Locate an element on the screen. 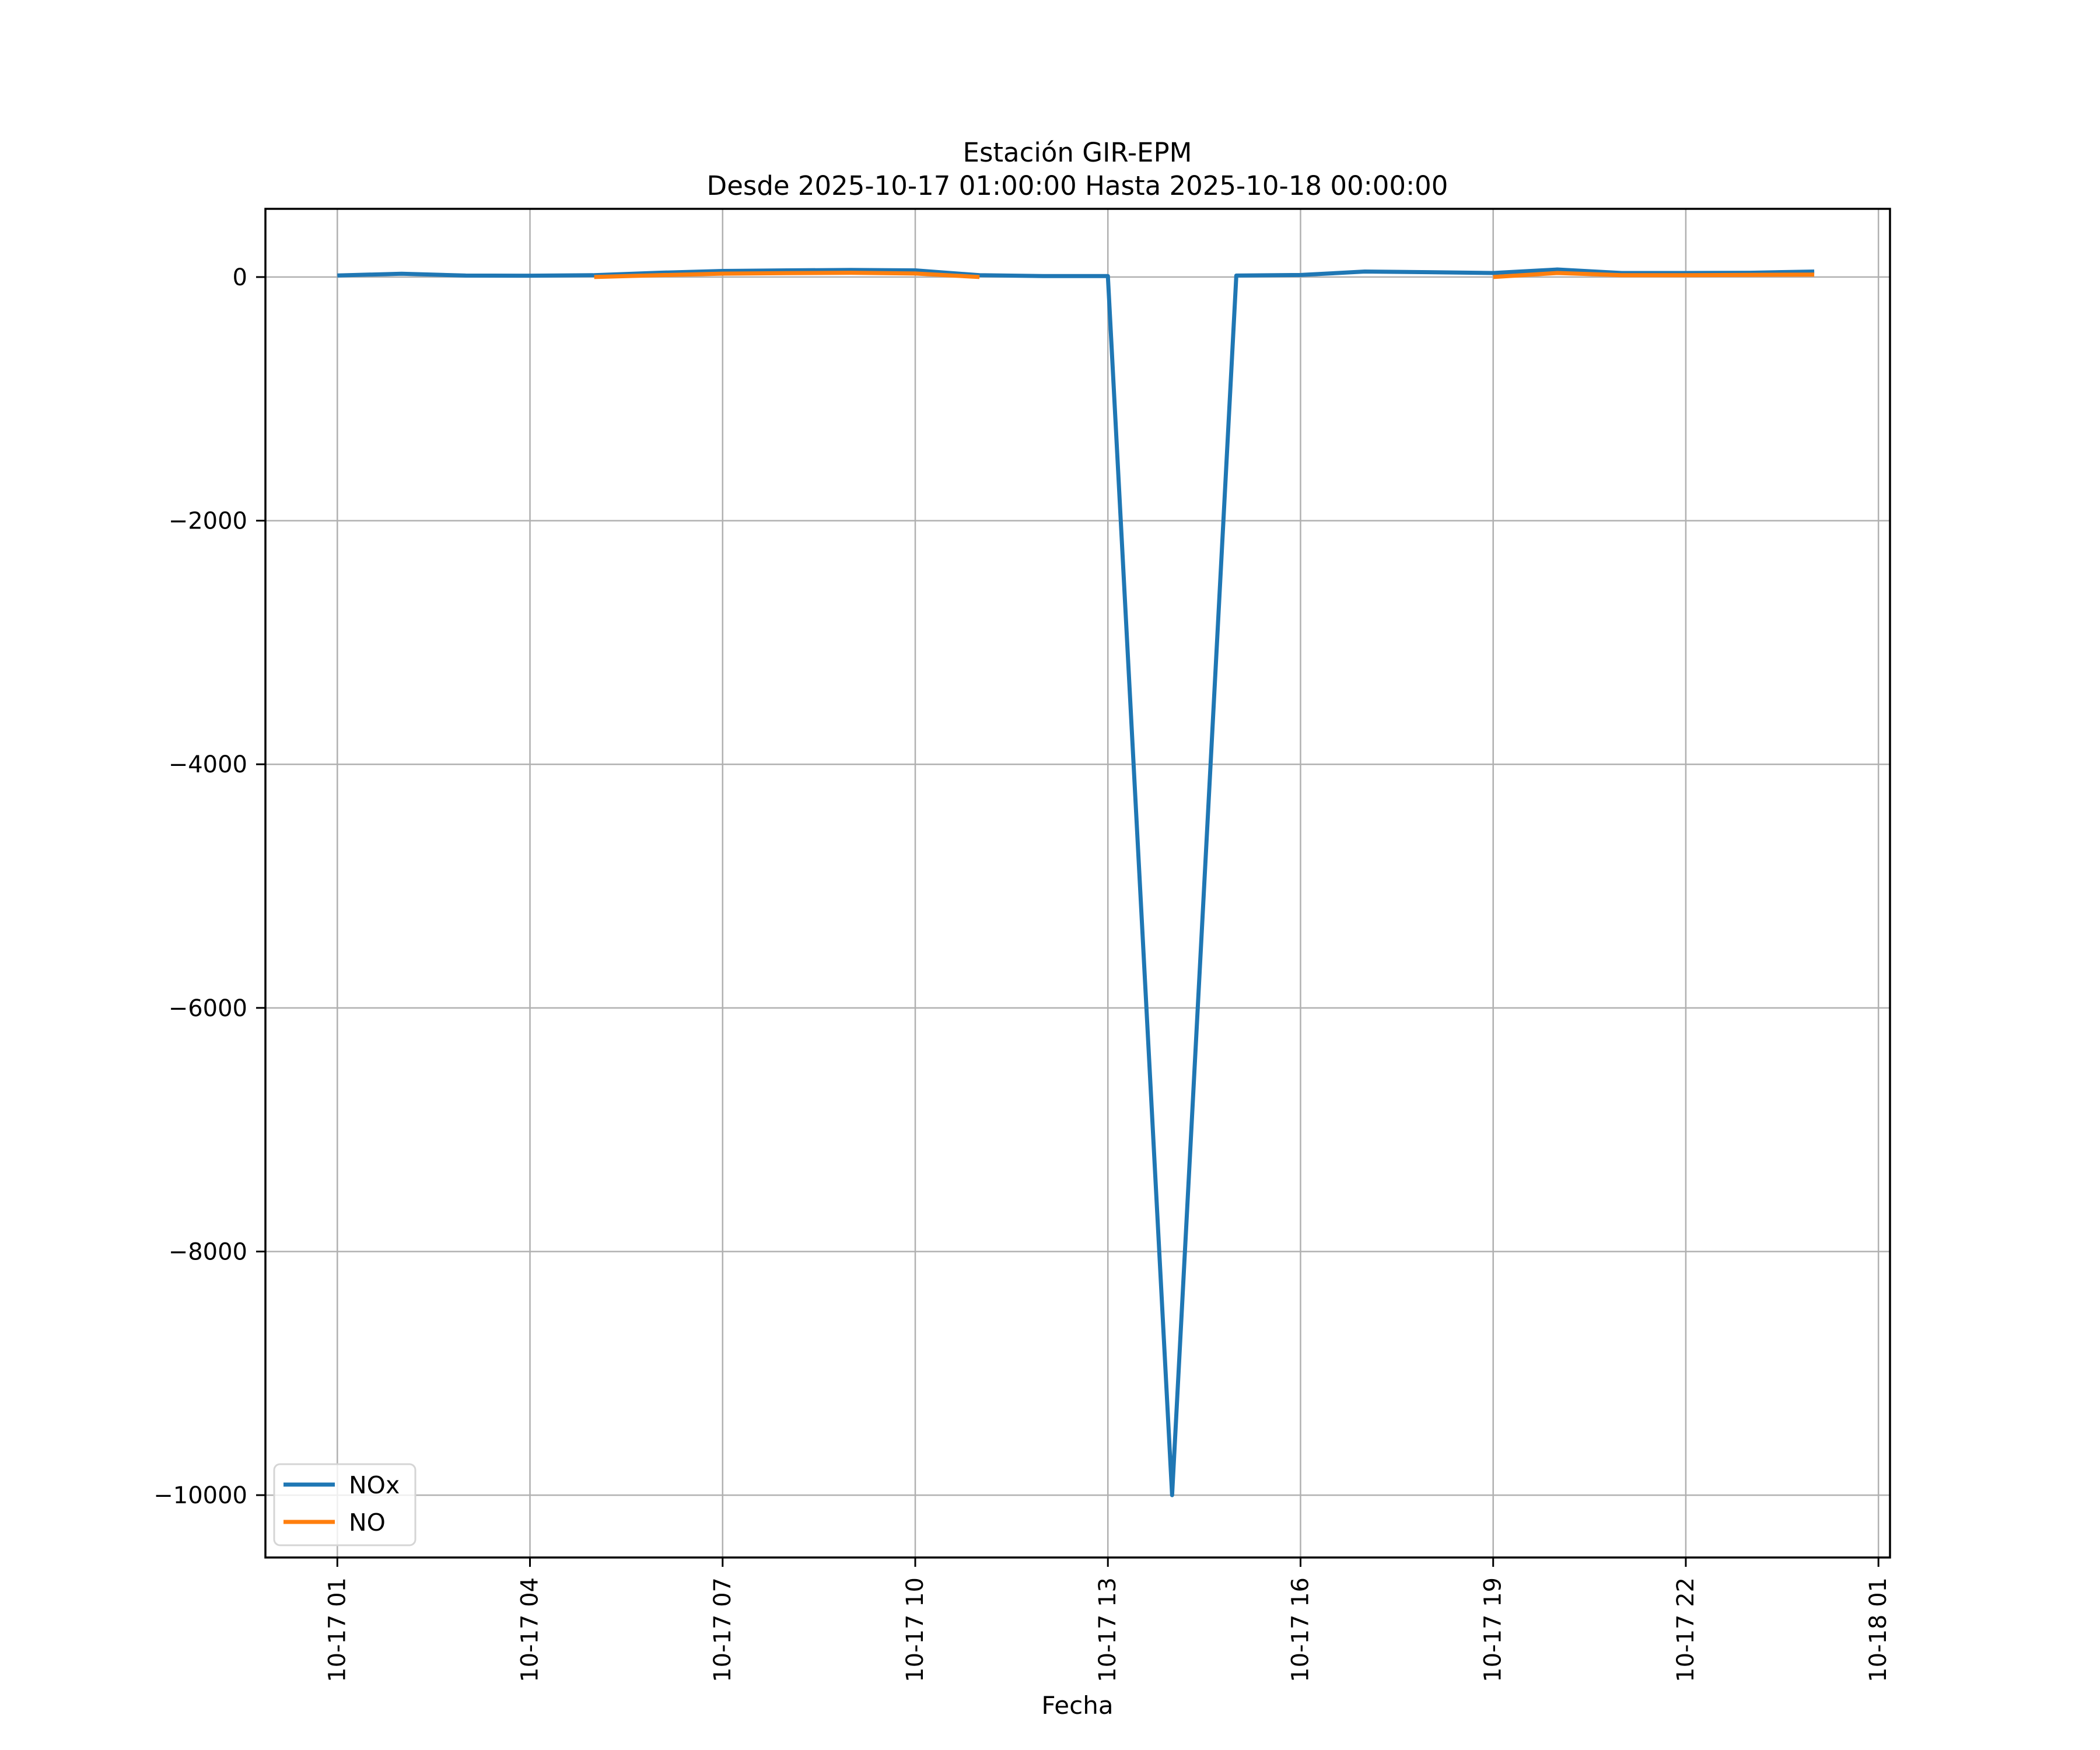 This screenshot has height=1750, width=2100. chart-title: Estación GIR-EPM is located at coordinates (1077, 152).